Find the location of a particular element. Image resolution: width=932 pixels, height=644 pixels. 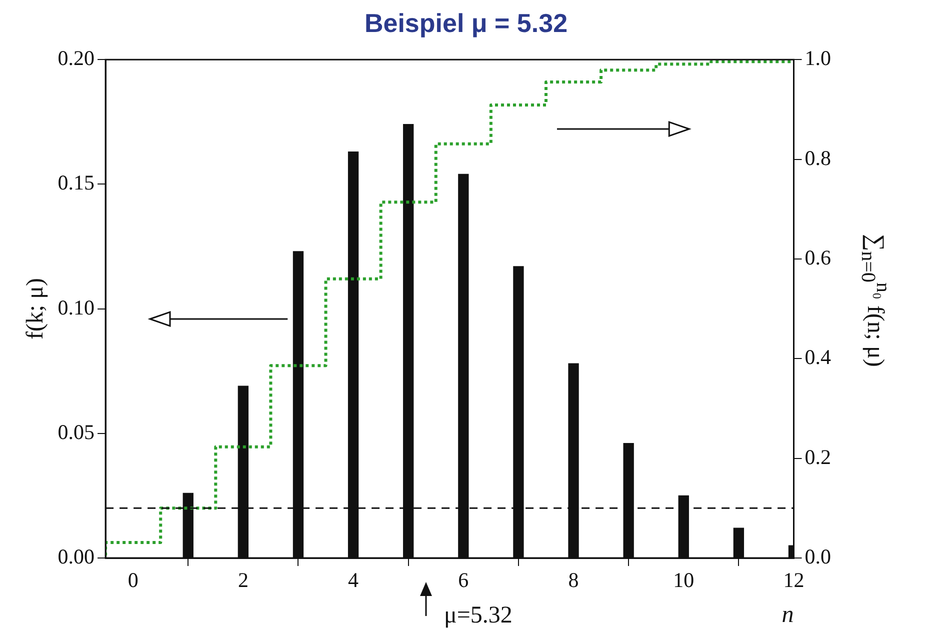

y2-tick-label: 0.0 is located at coordinates (817, 556).